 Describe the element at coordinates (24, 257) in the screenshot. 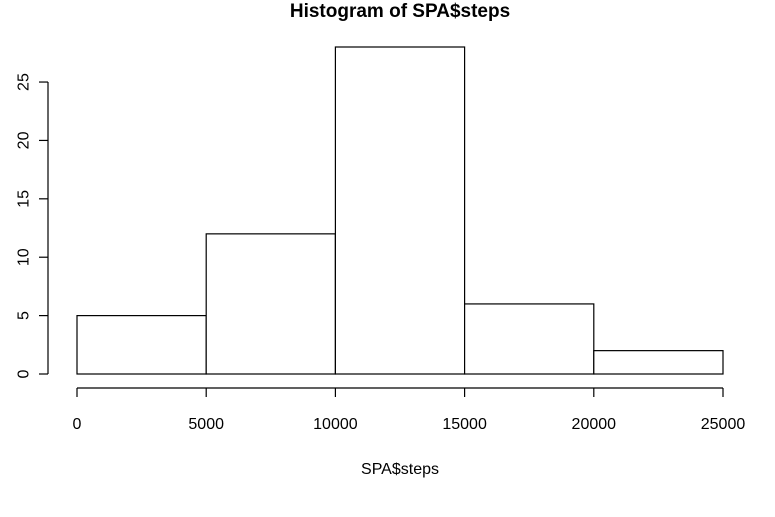

I see `y-tick-label-2: 10` at that location.